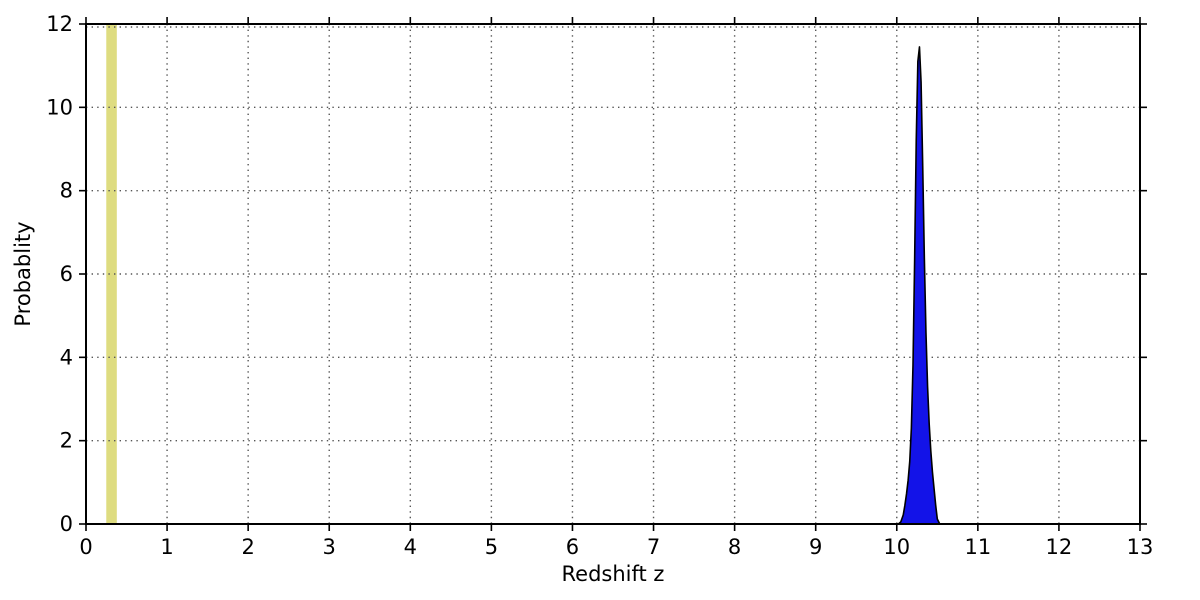  I want to click on highlight-band, so click(111, 274).